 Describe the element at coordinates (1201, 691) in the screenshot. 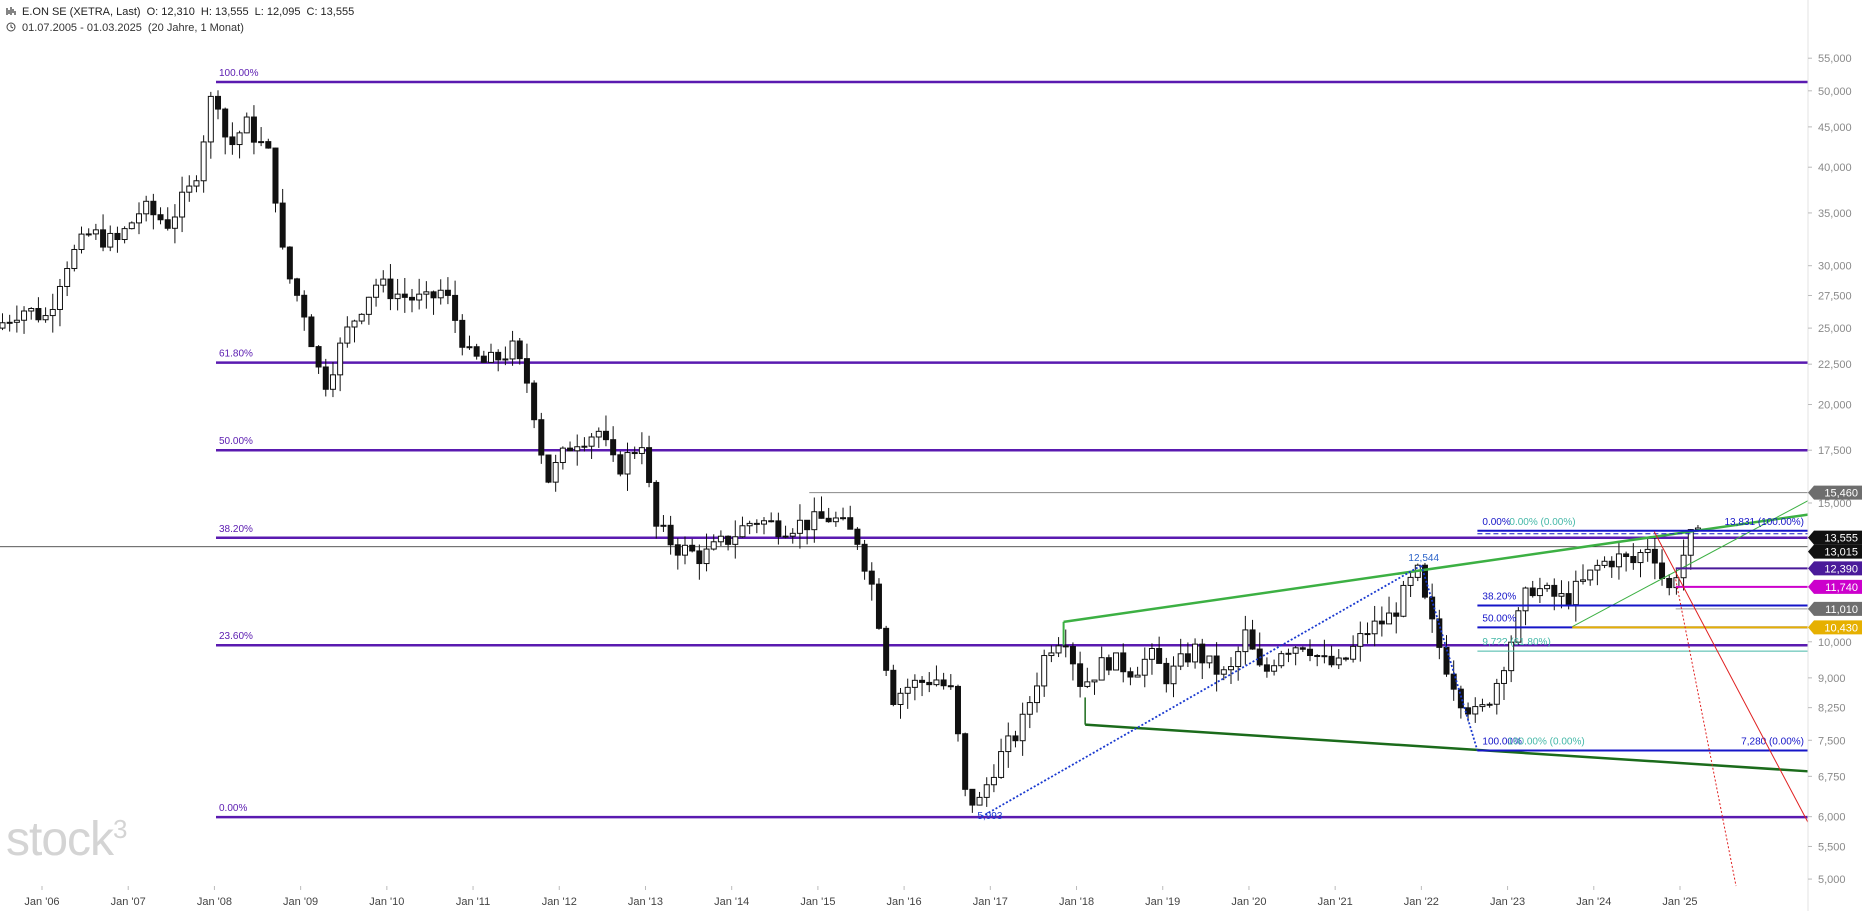

I see `swing-up-dotted` at that location.